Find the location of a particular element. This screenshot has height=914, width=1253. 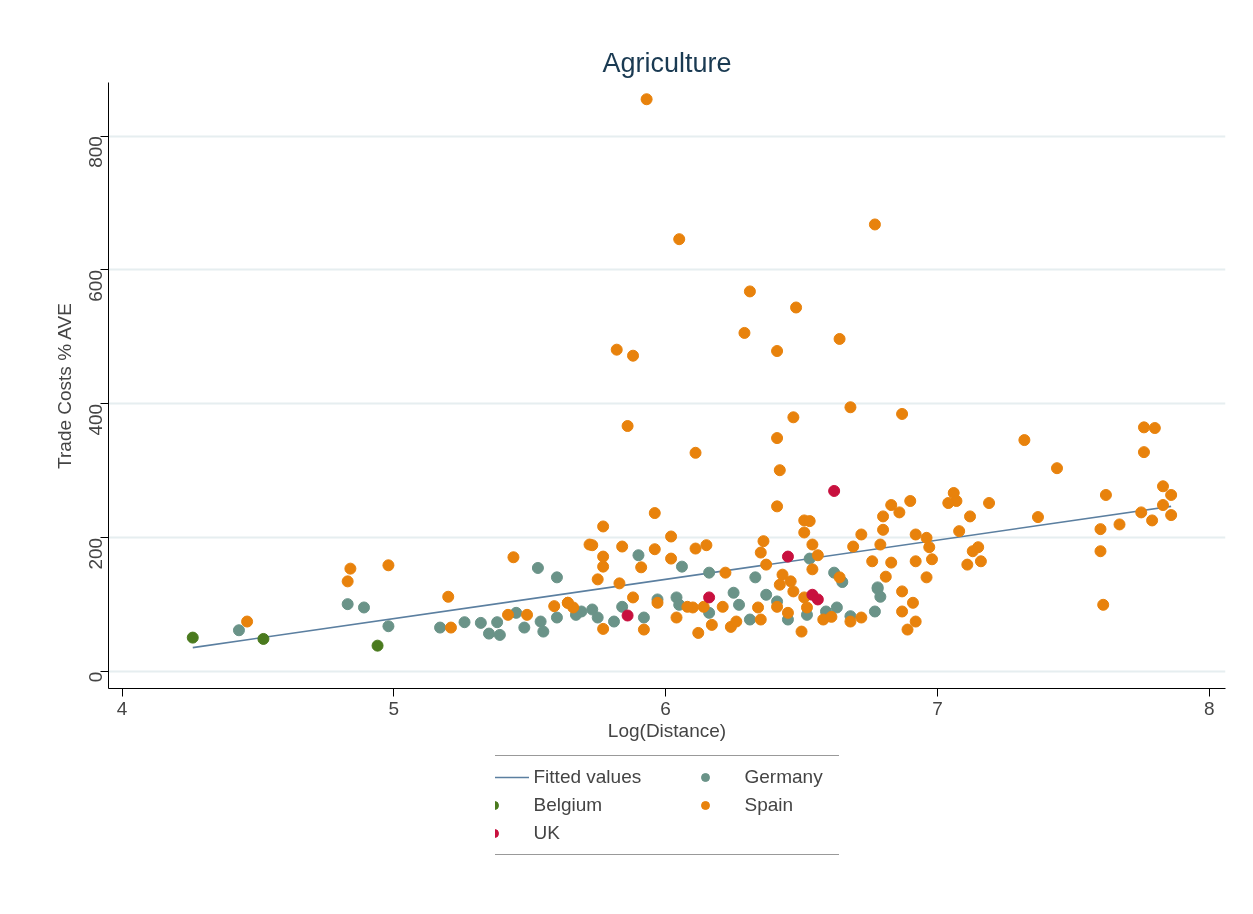

x-tick-label: 7 is located at coordinates (937, 708).